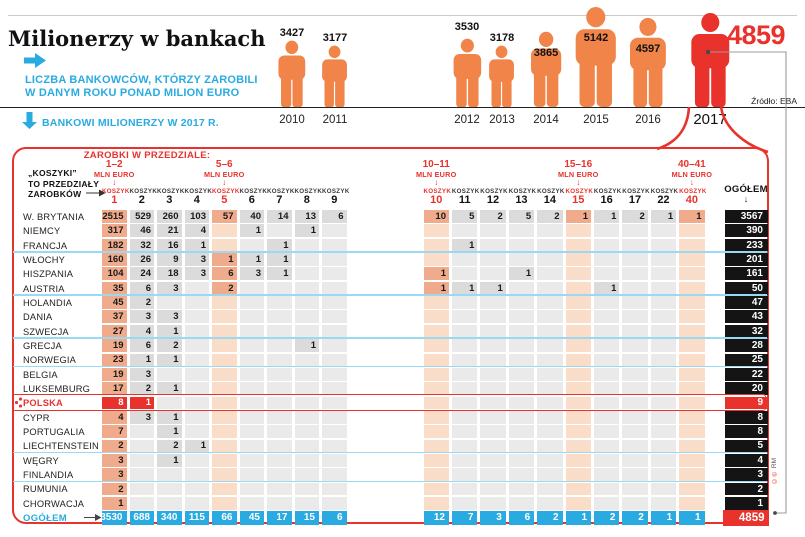 The height and width of the screenshot is (537, 805). I want to click on table-cell: 26, so click(141, 259).